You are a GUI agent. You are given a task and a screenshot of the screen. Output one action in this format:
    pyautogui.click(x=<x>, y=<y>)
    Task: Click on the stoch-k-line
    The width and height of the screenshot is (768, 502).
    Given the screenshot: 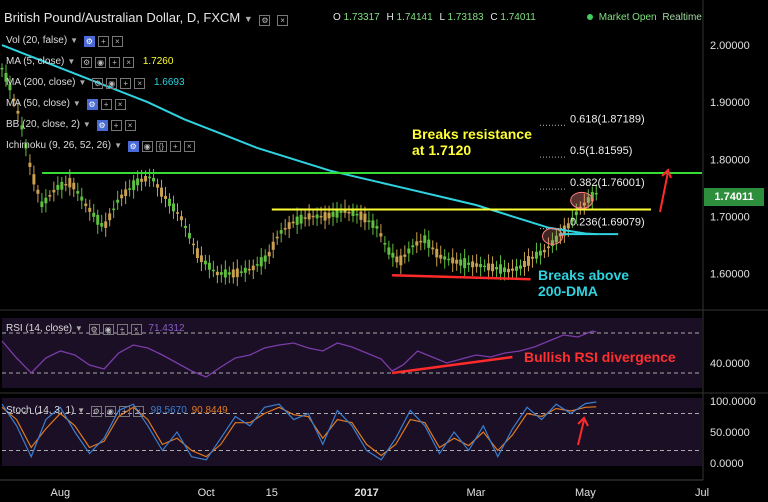 What is the action you would take?
    pyautogui.click(x=299, y=431)
    